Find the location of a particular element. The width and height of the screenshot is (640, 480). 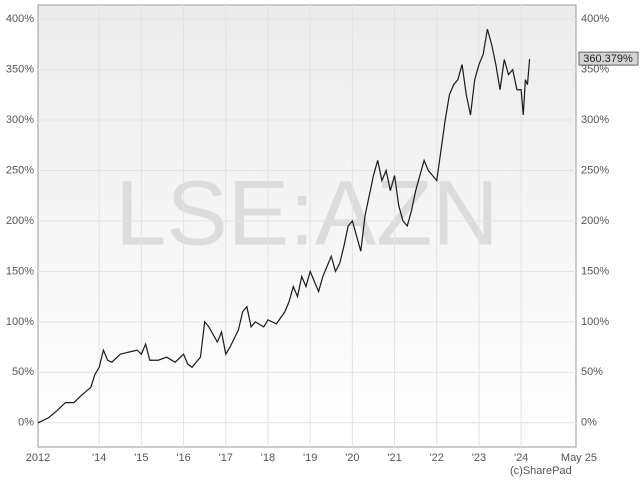

last-value-label: 360.379% is located at coordinates (608, 59).